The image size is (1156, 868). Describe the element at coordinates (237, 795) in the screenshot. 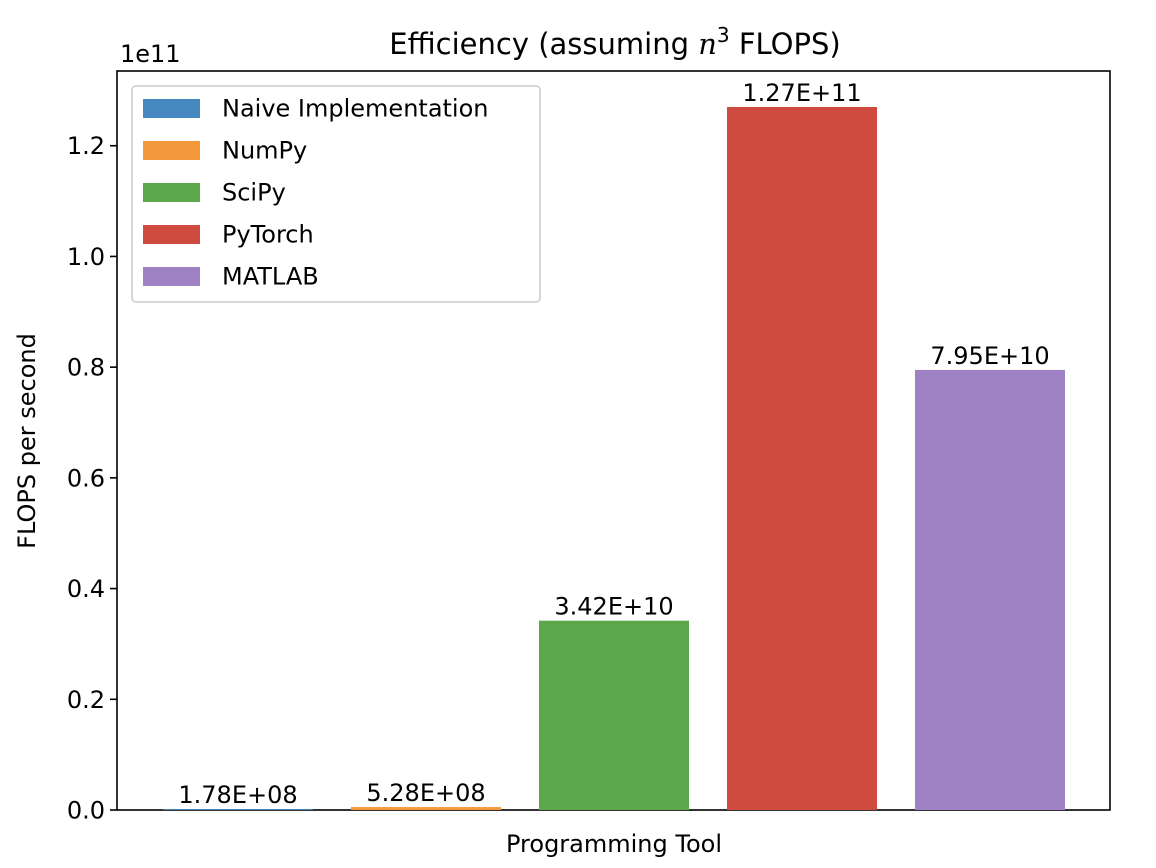

I see `data-label: 1.78E+08` at that location.